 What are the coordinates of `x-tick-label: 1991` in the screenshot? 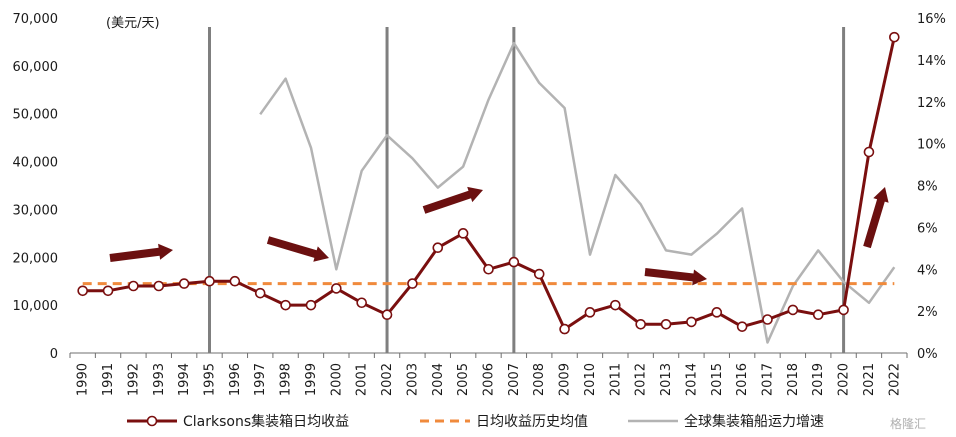 It's located at (108, 379).